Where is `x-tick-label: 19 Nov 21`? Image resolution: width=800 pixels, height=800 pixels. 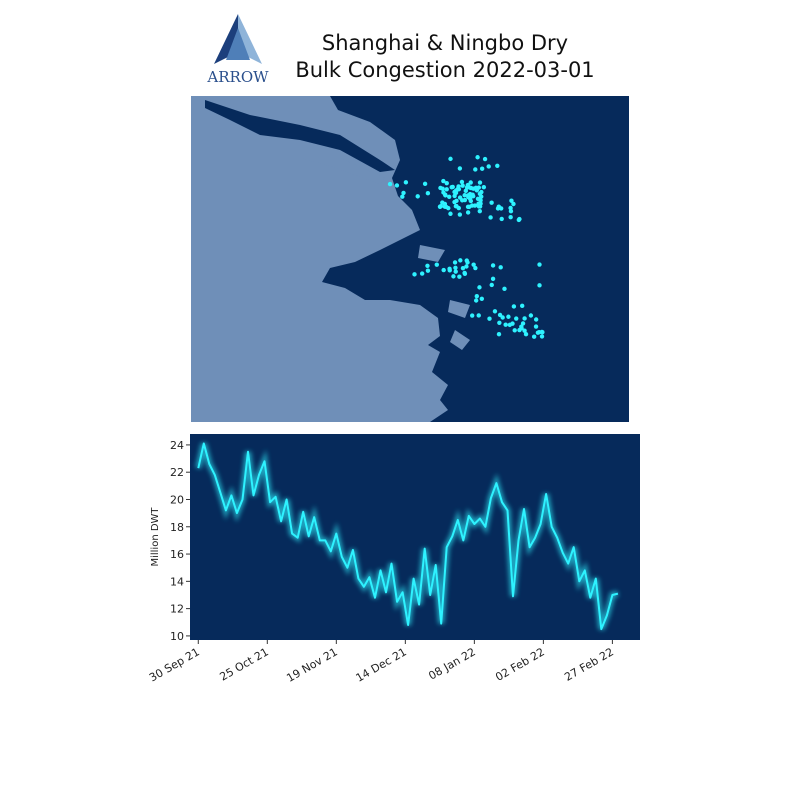 x-tick-label: 19 Nov 21 is located at coordinates (311, 664).